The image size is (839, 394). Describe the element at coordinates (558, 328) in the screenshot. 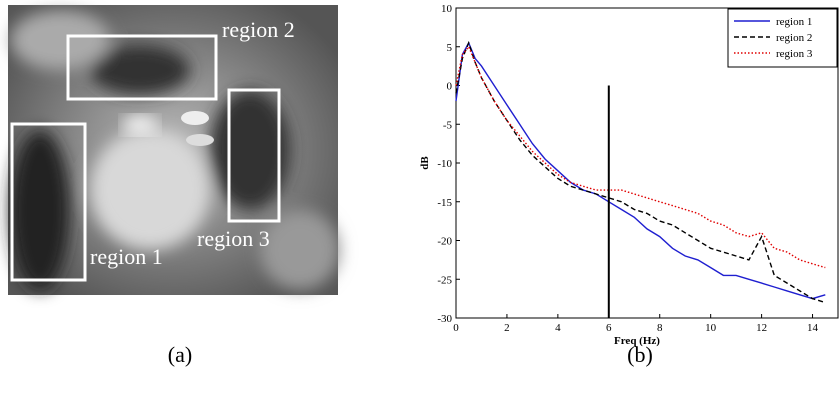

I see `x-tick-label: 4` at that location.